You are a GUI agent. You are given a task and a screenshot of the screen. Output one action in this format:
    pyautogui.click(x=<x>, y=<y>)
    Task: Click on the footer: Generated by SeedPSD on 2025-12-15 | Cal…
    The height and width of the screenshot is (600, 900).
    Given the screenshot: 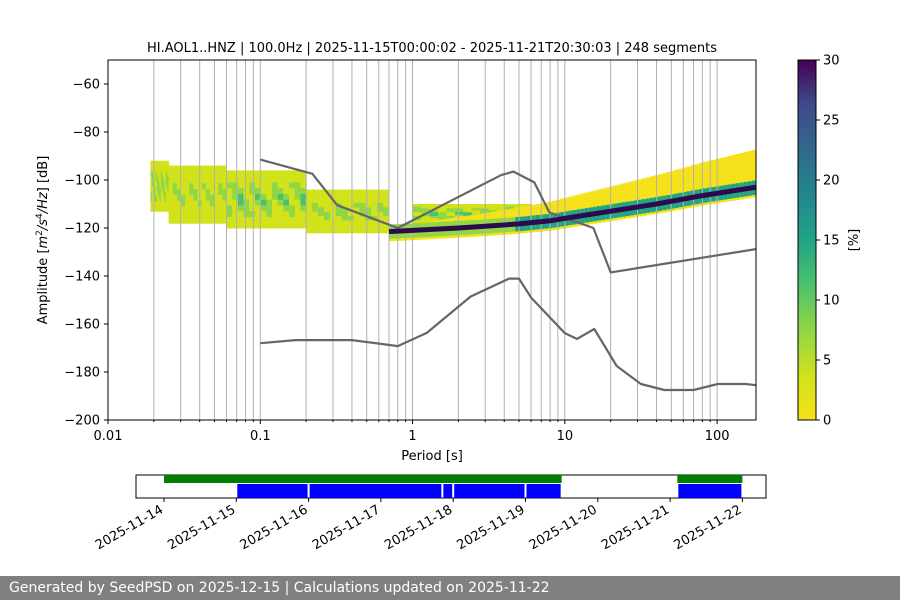 What is the action you would take?
    pyautogui.click(x=450, y=588)
    